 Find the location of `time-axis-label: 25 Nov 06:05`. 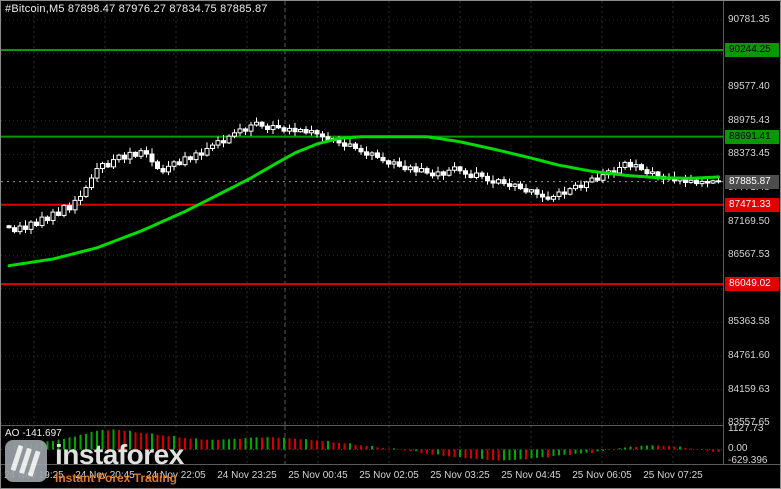

time-axis-label: 25 Nov 06:05 is located at coordinates (602, 475).